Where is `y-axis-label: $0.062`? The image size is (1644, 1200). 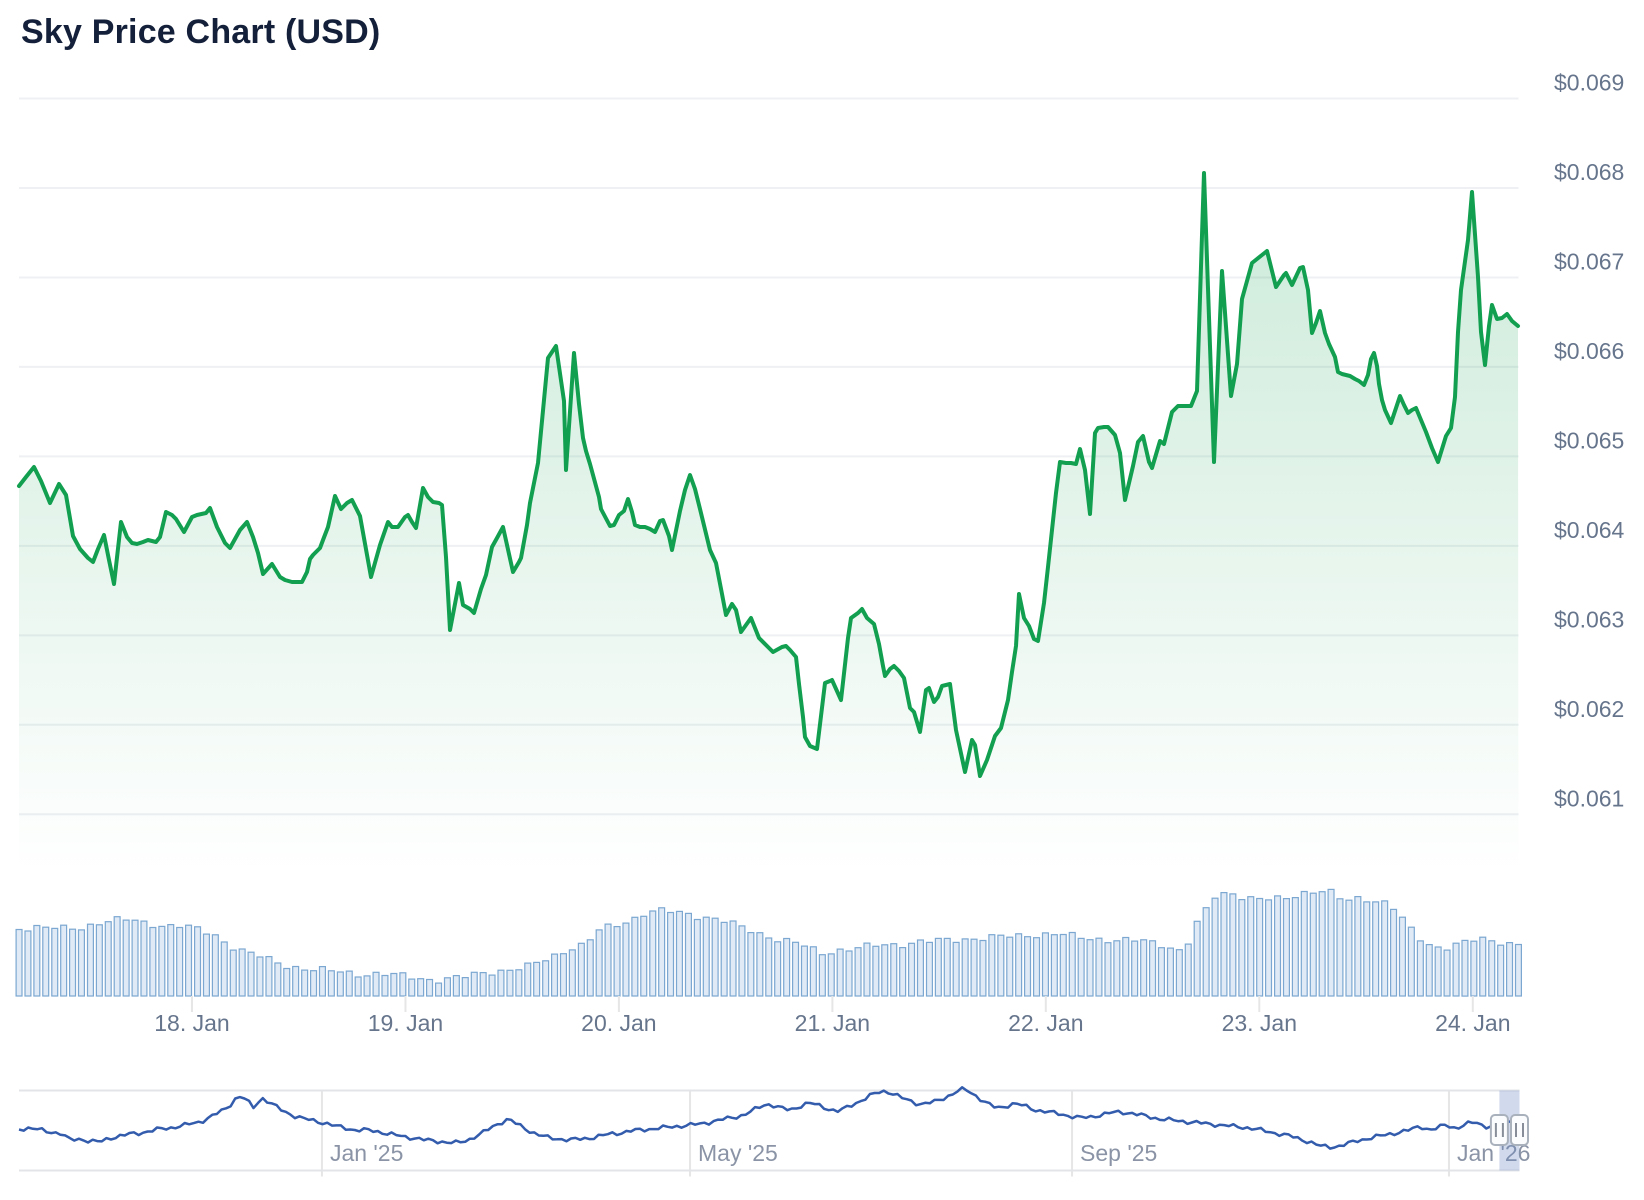 y-axis-label: $0.062 is located at coordinates (1589, 709).